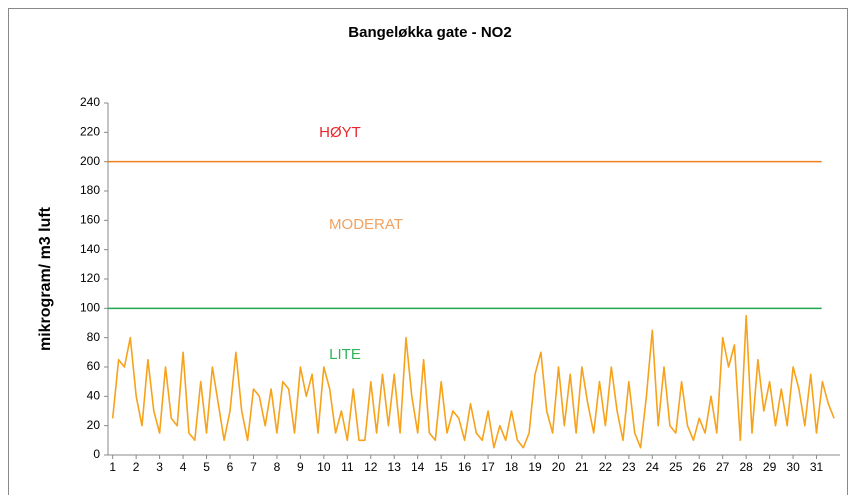  Describe the element at coordinates (559, 467) in the screenshot. I see `x-tick-label: 20` at that location.